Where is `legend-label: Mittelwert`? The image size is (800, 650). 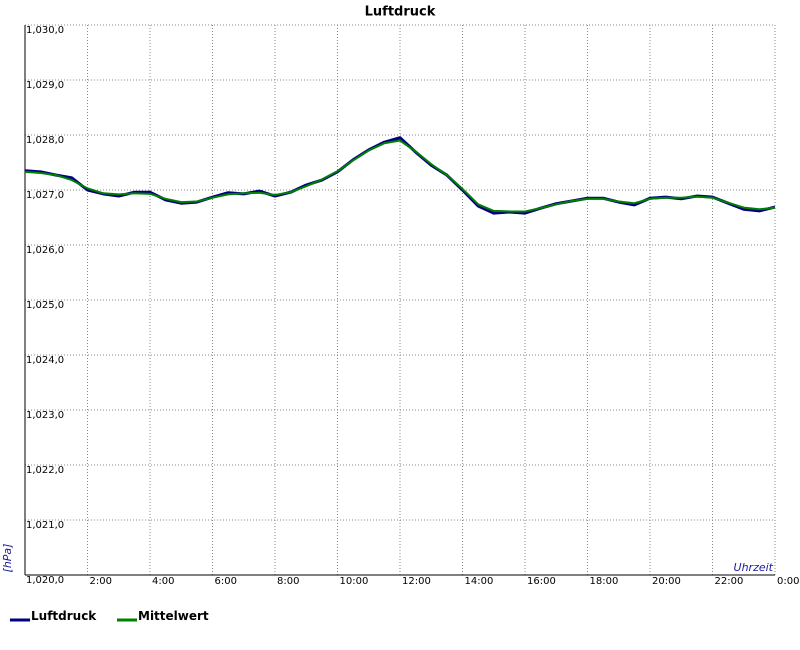 legend-label: Mittelwert is located at coordinates (173, 616).